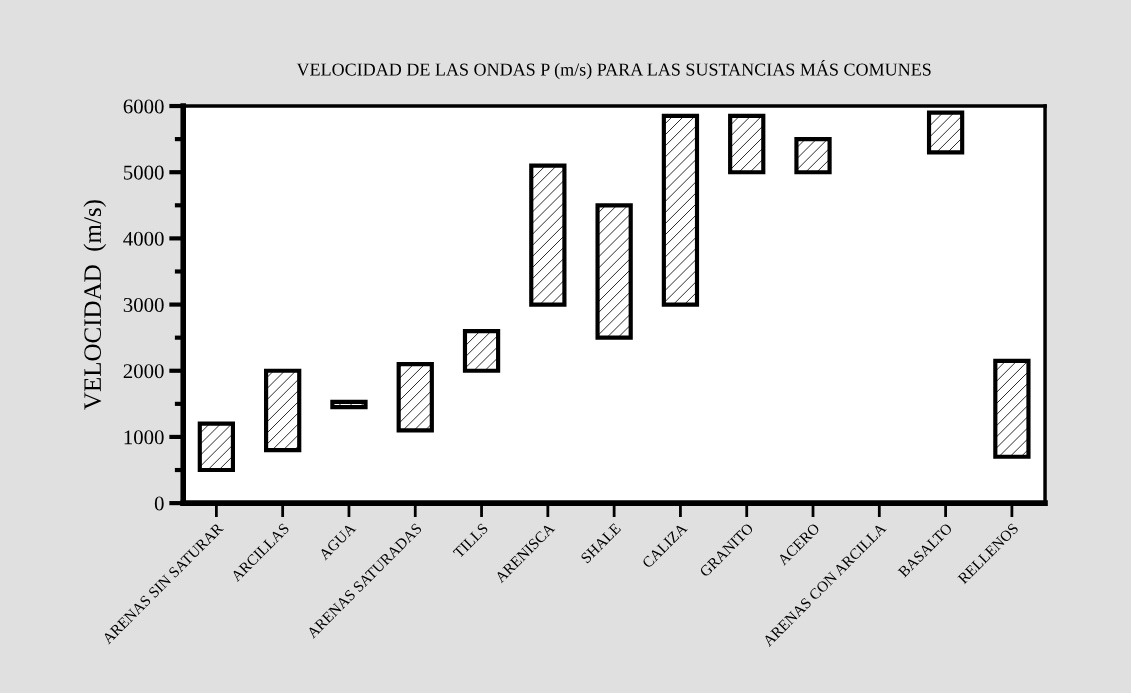  What do you see at coordinates (144, 437) in the screenshot?
I see `y-tick-label: 1000` at bounding box center [144, 437].